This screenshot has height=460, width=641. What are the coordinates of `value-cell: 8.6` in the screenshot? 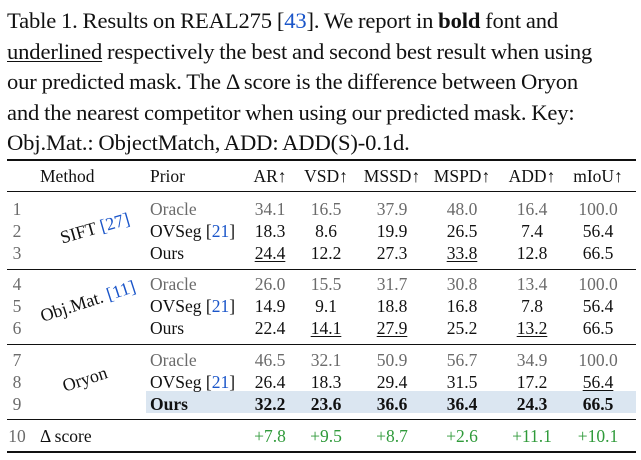 It's located at (326, 231).